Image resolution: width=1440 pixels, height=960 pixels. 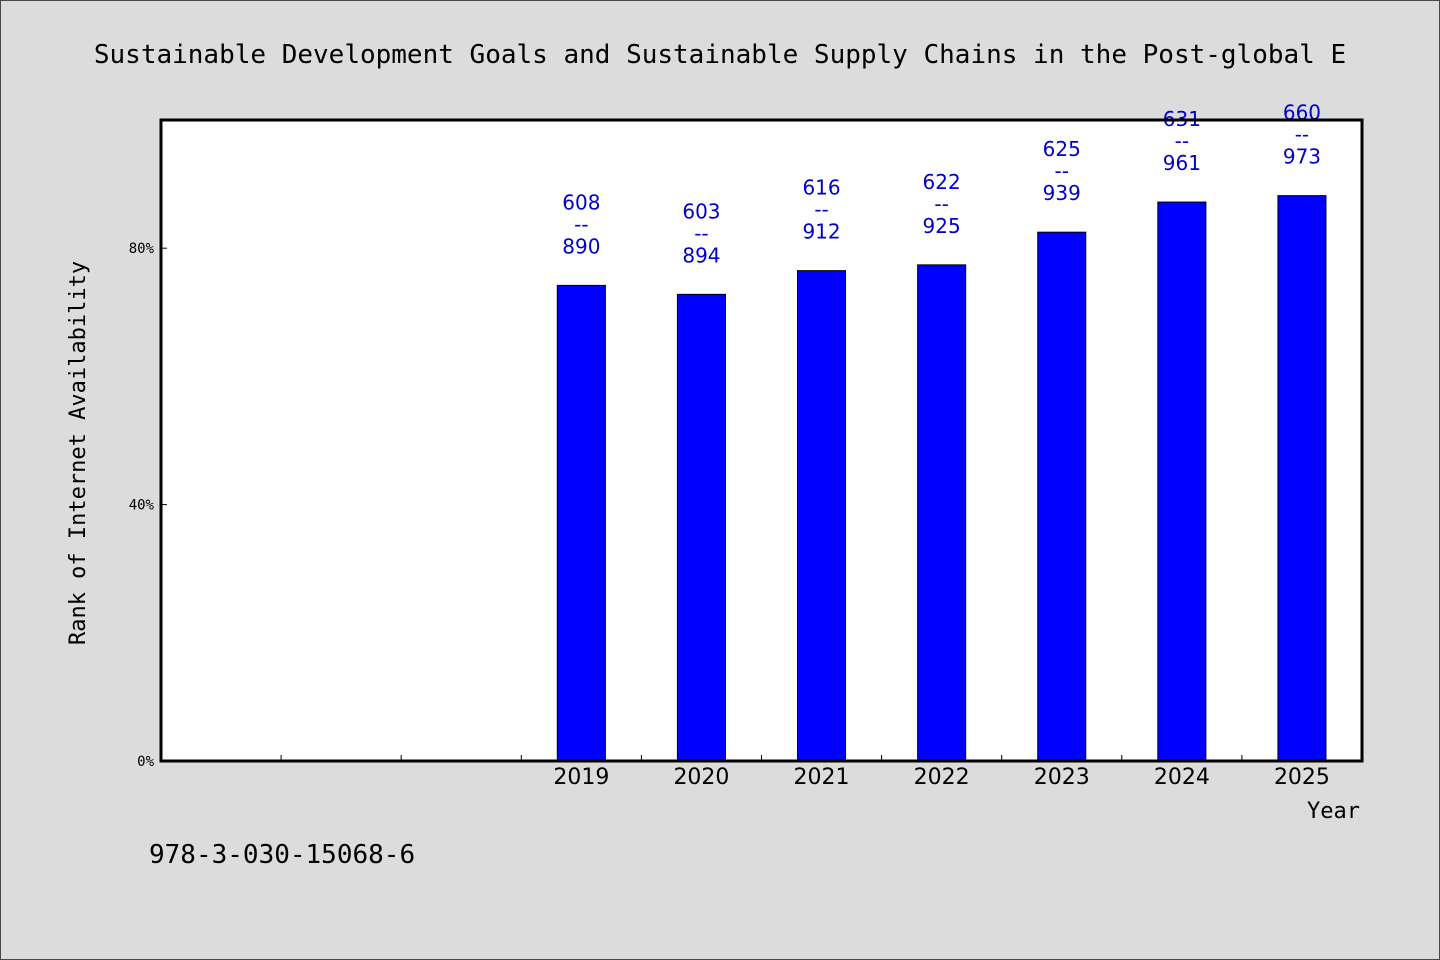 I want to click on x-tick-label: 2025, so click(x=1302, y=777).